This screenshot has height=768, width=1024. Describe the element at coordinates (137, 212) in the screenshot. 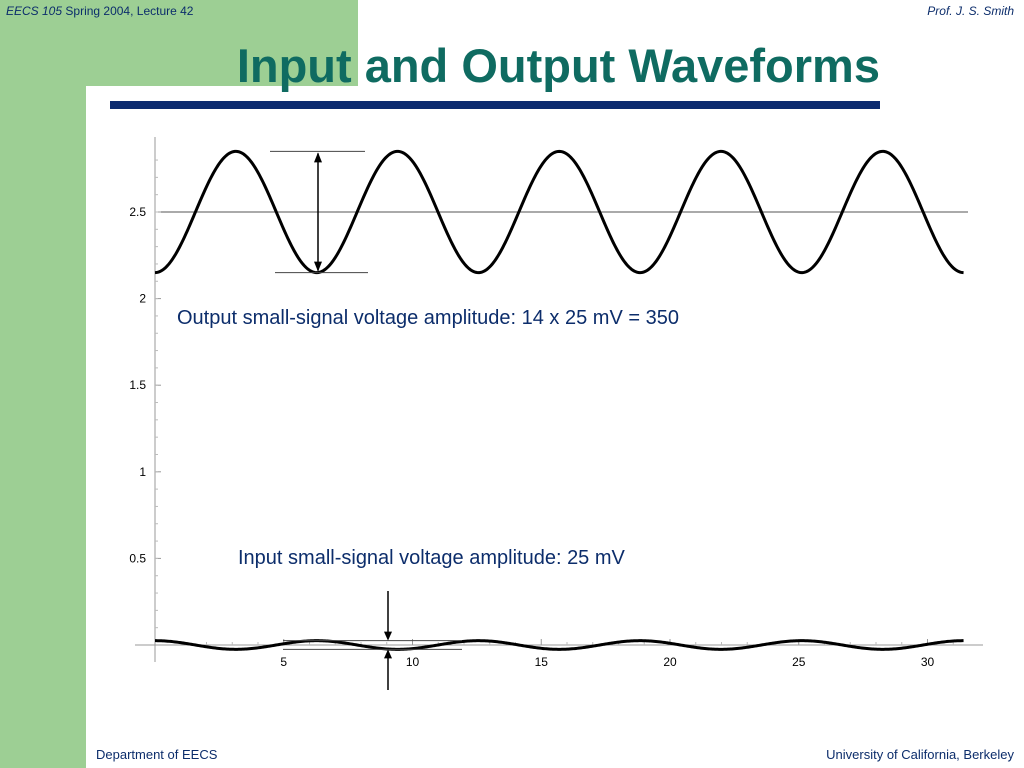

I see `y-tick-label: 2.5` at that location.